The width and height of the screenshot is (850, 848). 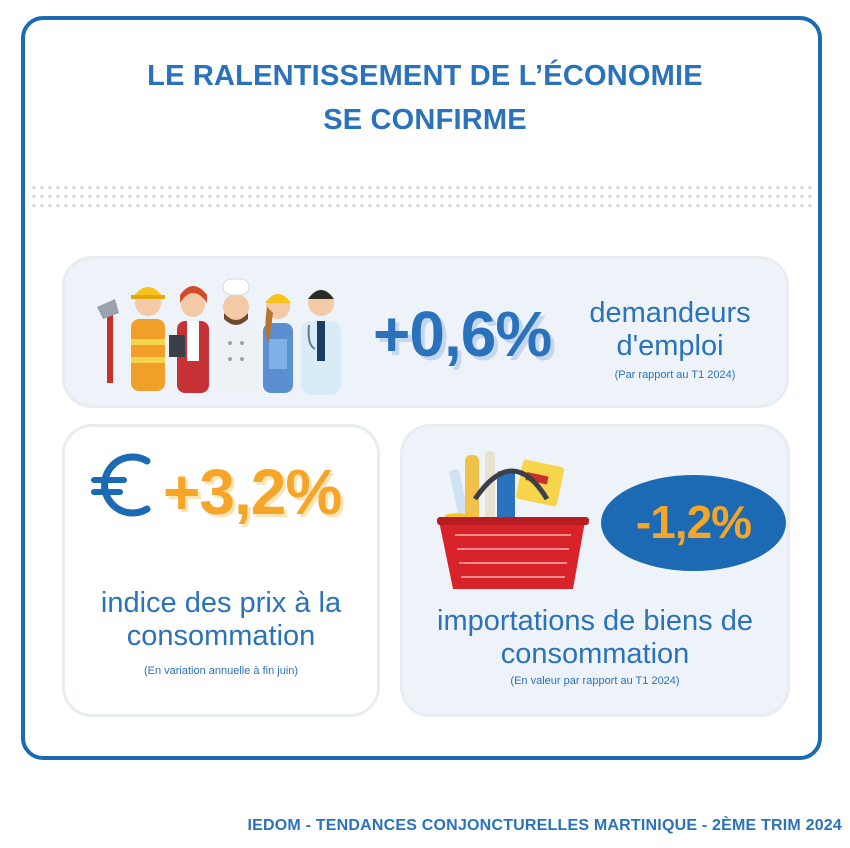 I want to click on consumer-prices-value: +3,2%, so click(x=252, y=492).